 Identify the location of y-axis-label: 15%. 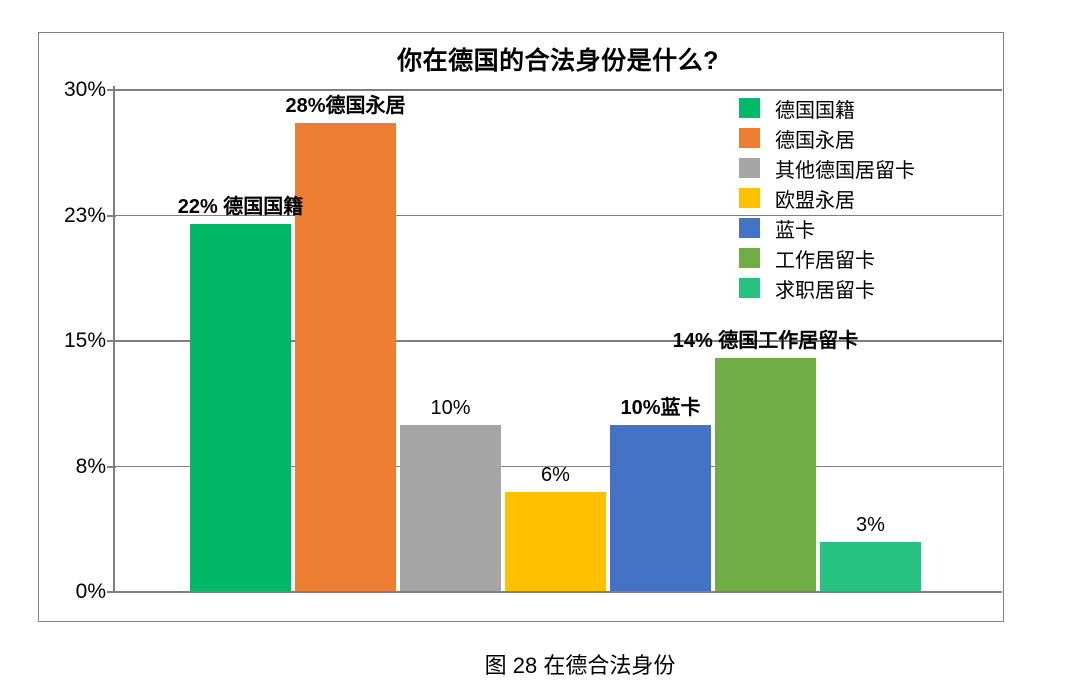
(84, 340).